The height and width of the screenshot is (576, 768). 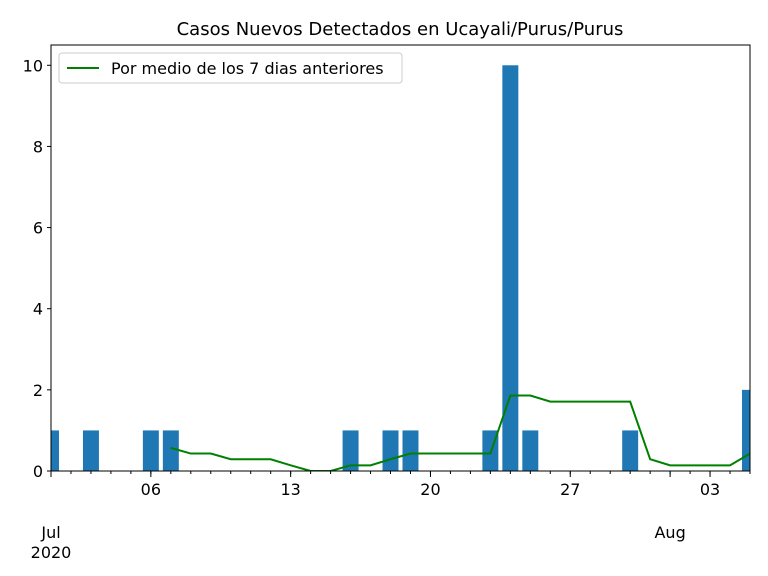 I want to click on y-tick-label: 8, so click(x=38, y=146).